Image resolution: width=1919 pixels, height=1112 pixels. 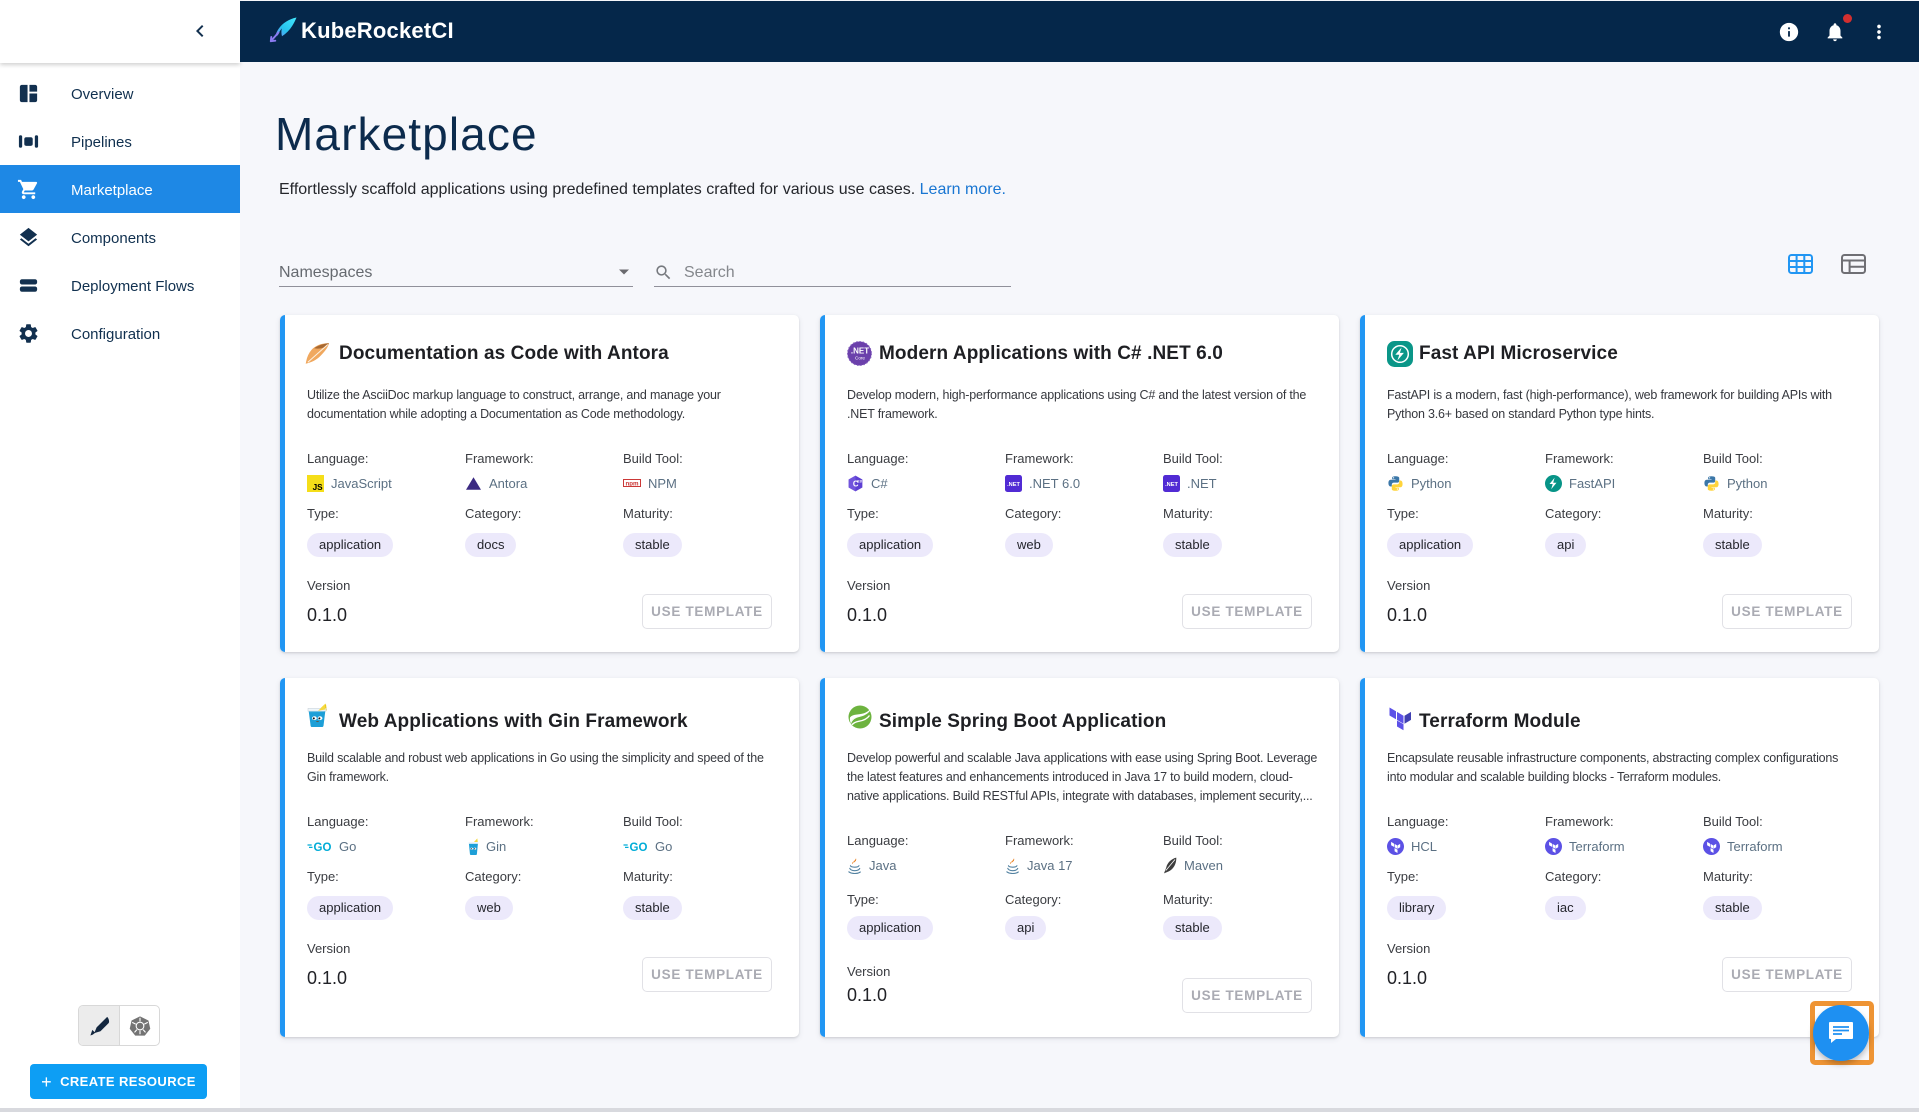 I want to click on svg-text: Core, so click(x=860, y=358).